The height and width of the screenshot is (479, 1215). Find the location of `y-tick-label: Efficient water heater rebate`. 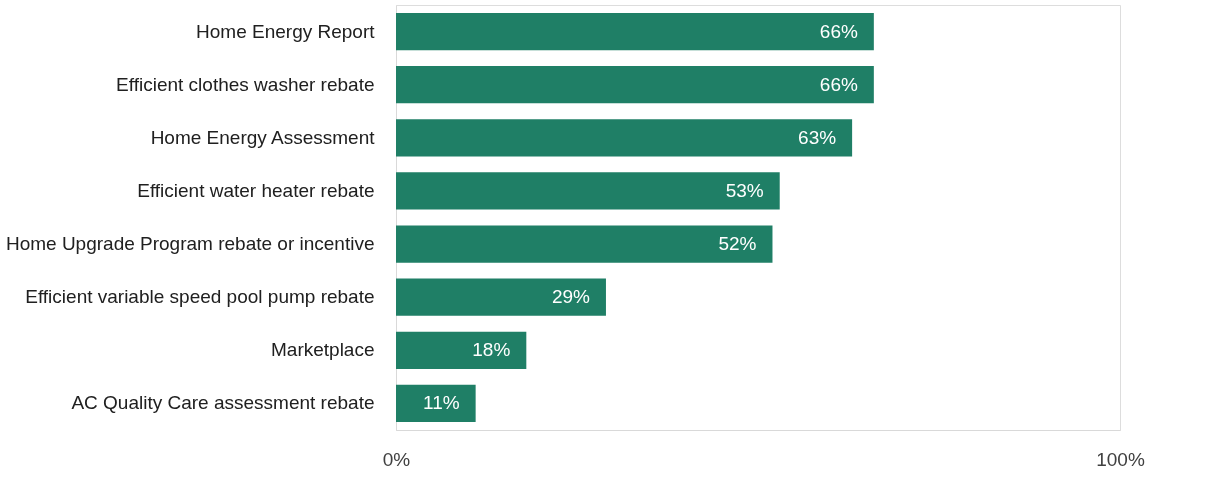

y-tick-label: Efficient water heater rebate is located at coordinates (256, 190).